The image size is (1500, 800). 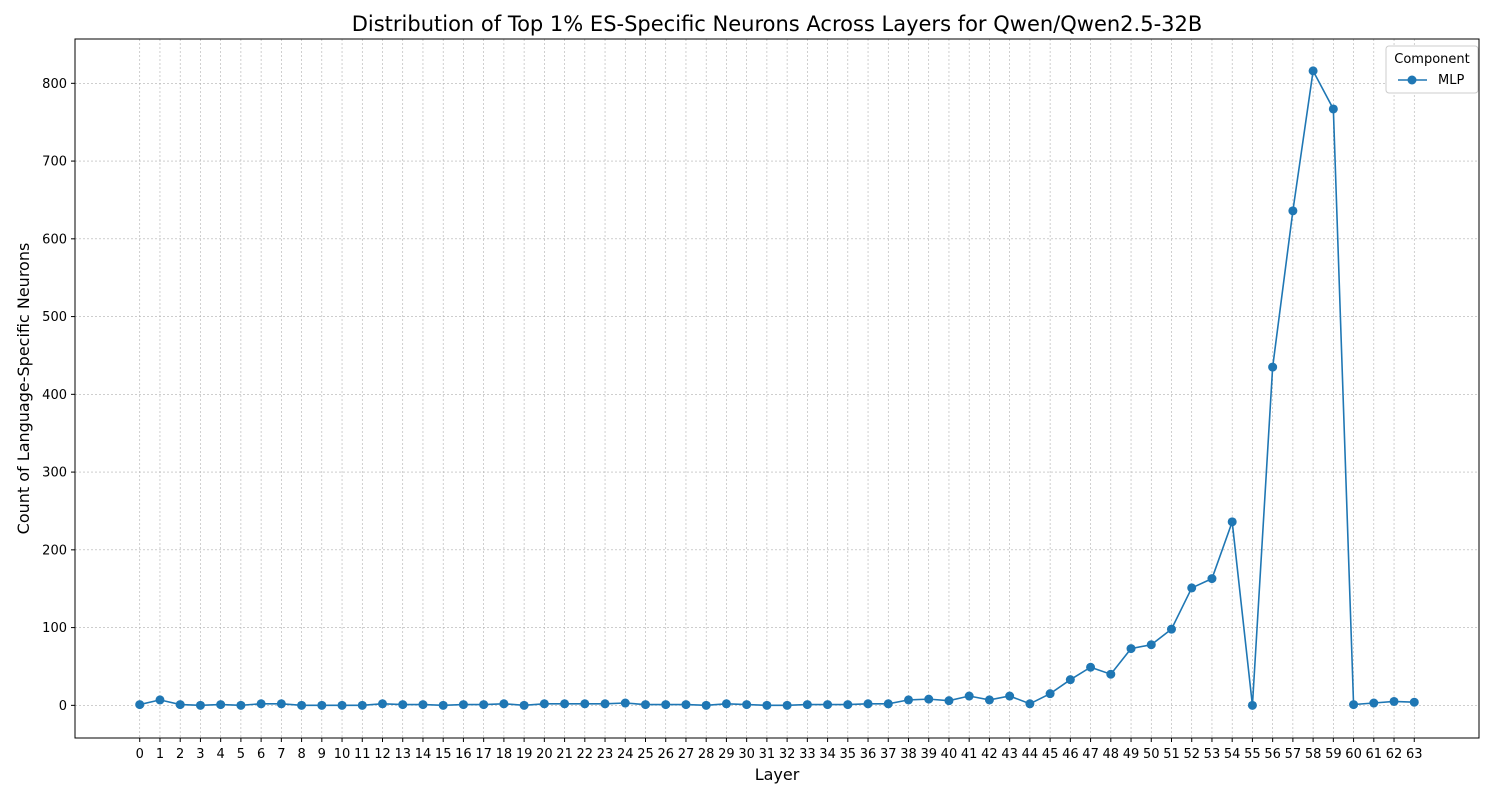 I want to click on x-tick-label: 6, so click(x=261, y=754).